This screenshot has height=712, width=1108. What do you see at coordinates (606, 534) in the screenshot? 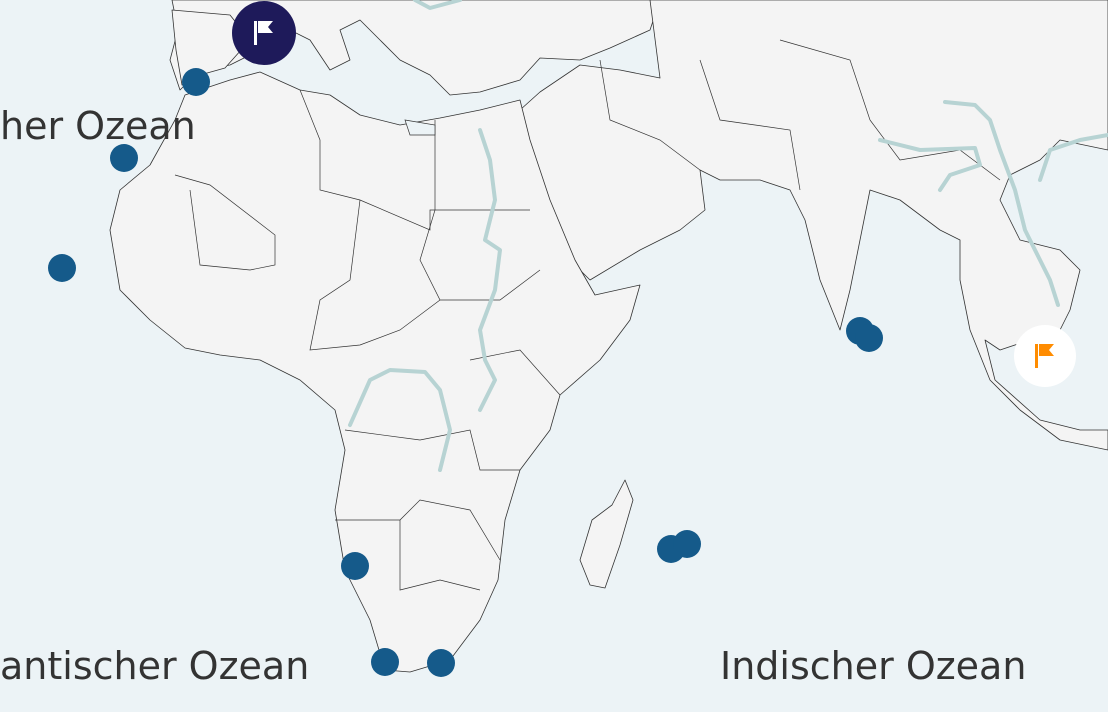
I see `land-madagascar` at bounding box center [606, 534].